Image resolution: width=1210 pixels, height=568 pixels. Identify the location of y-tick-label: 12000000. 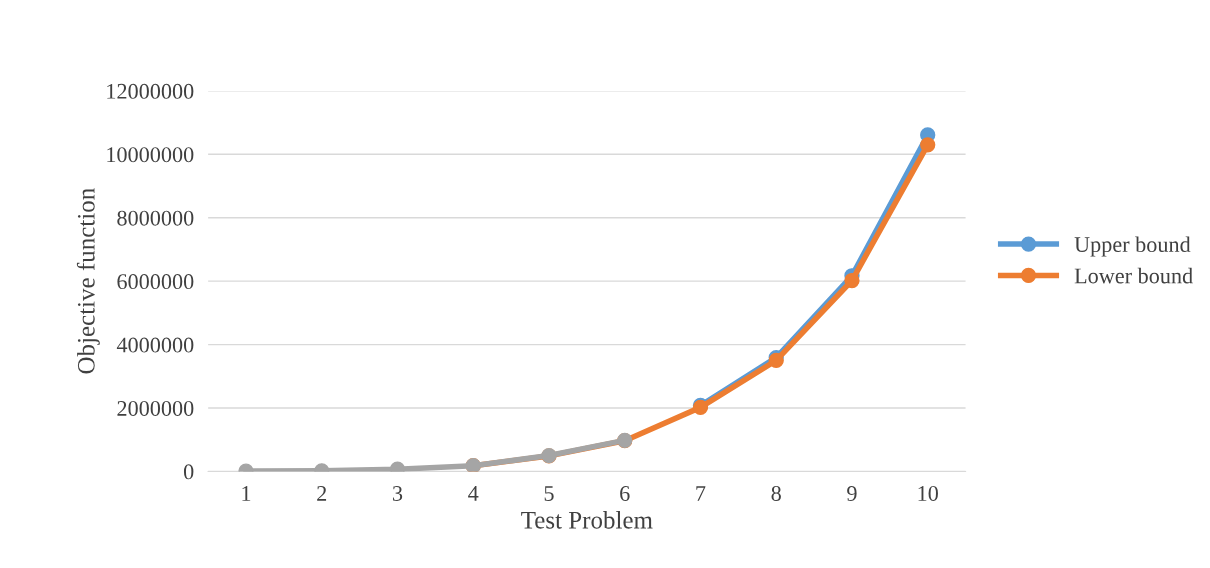
(150, 91).